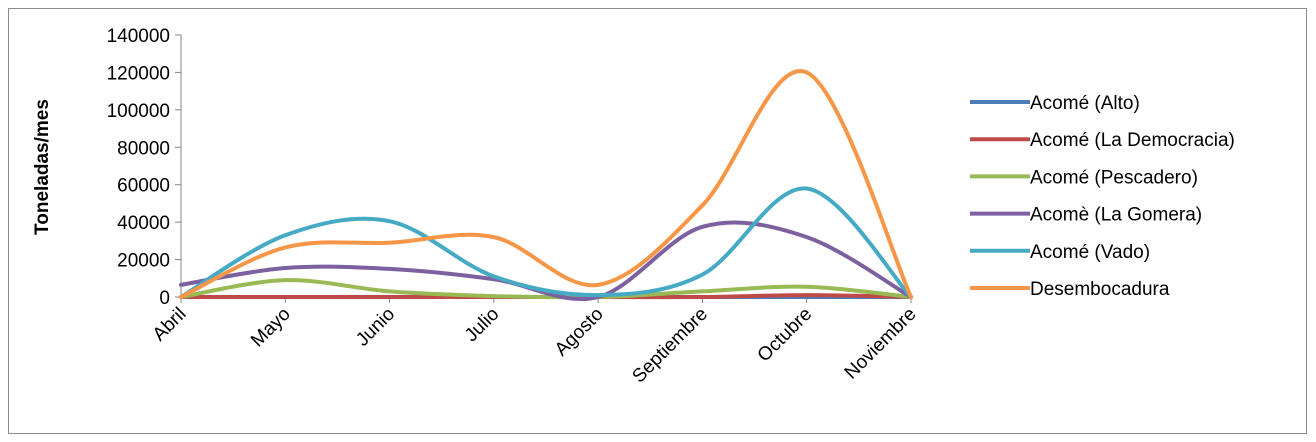 The height and width of the screenshot is (442, 1316). I want to click on legend-entry: Acomé (La Democracia), so click(1102, 140).